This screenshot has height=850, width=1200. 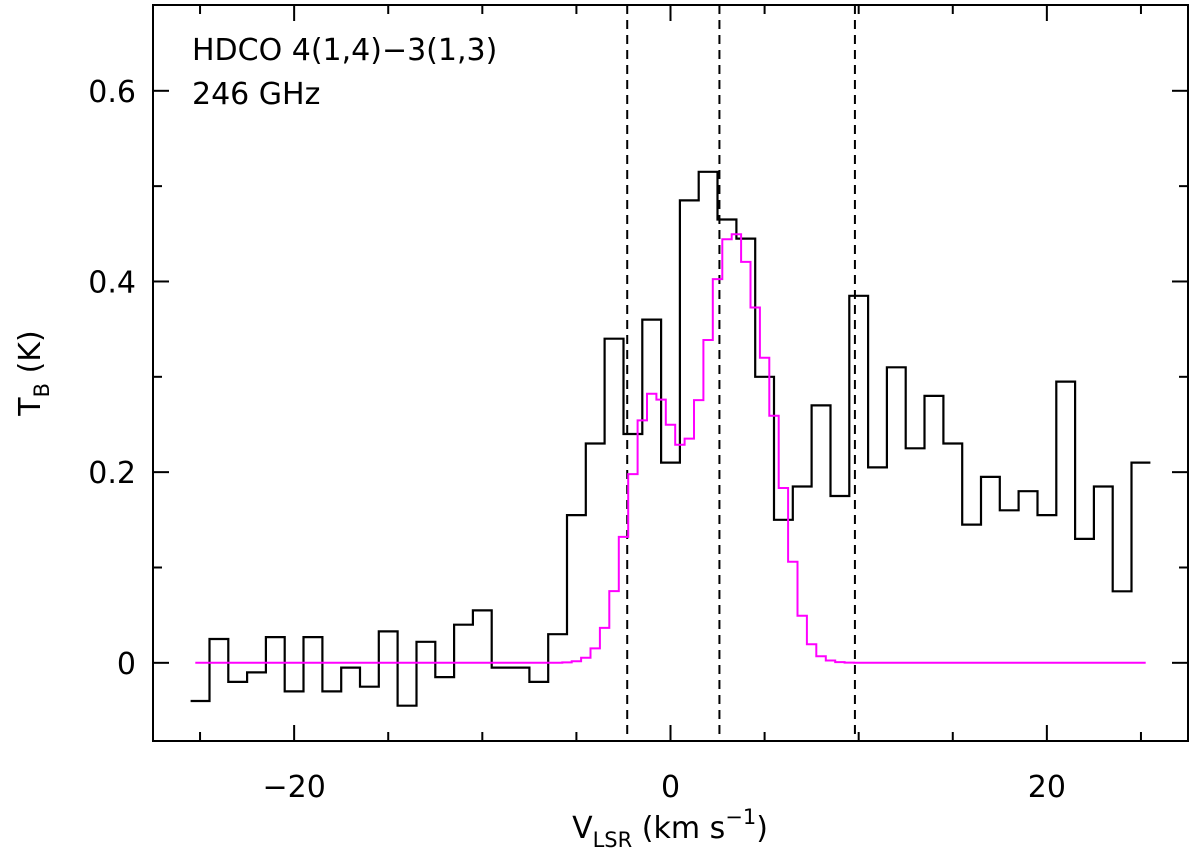 I want to click on x-tick-label: 0, so click(x=670, y=787).